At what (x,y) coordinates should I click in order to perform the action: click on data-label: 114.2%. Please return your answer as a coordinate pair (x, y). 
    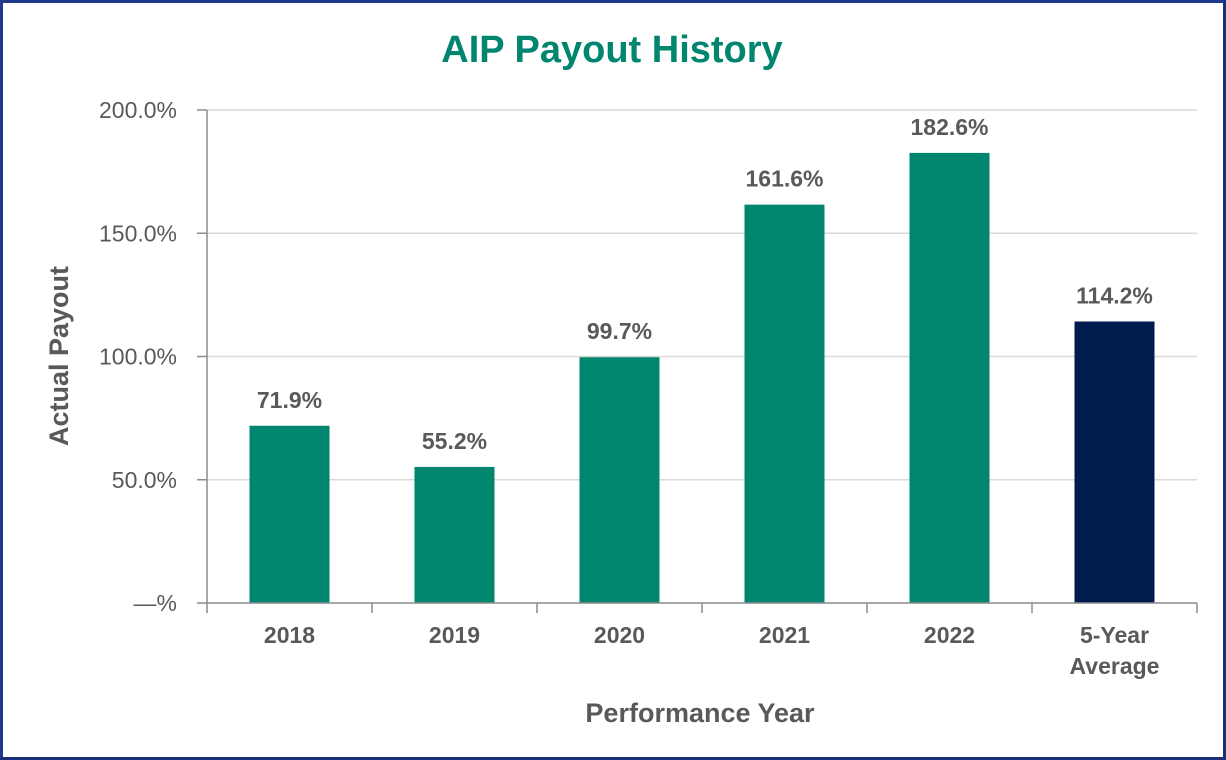
    Looking at the image, I should click on (1114, 295).